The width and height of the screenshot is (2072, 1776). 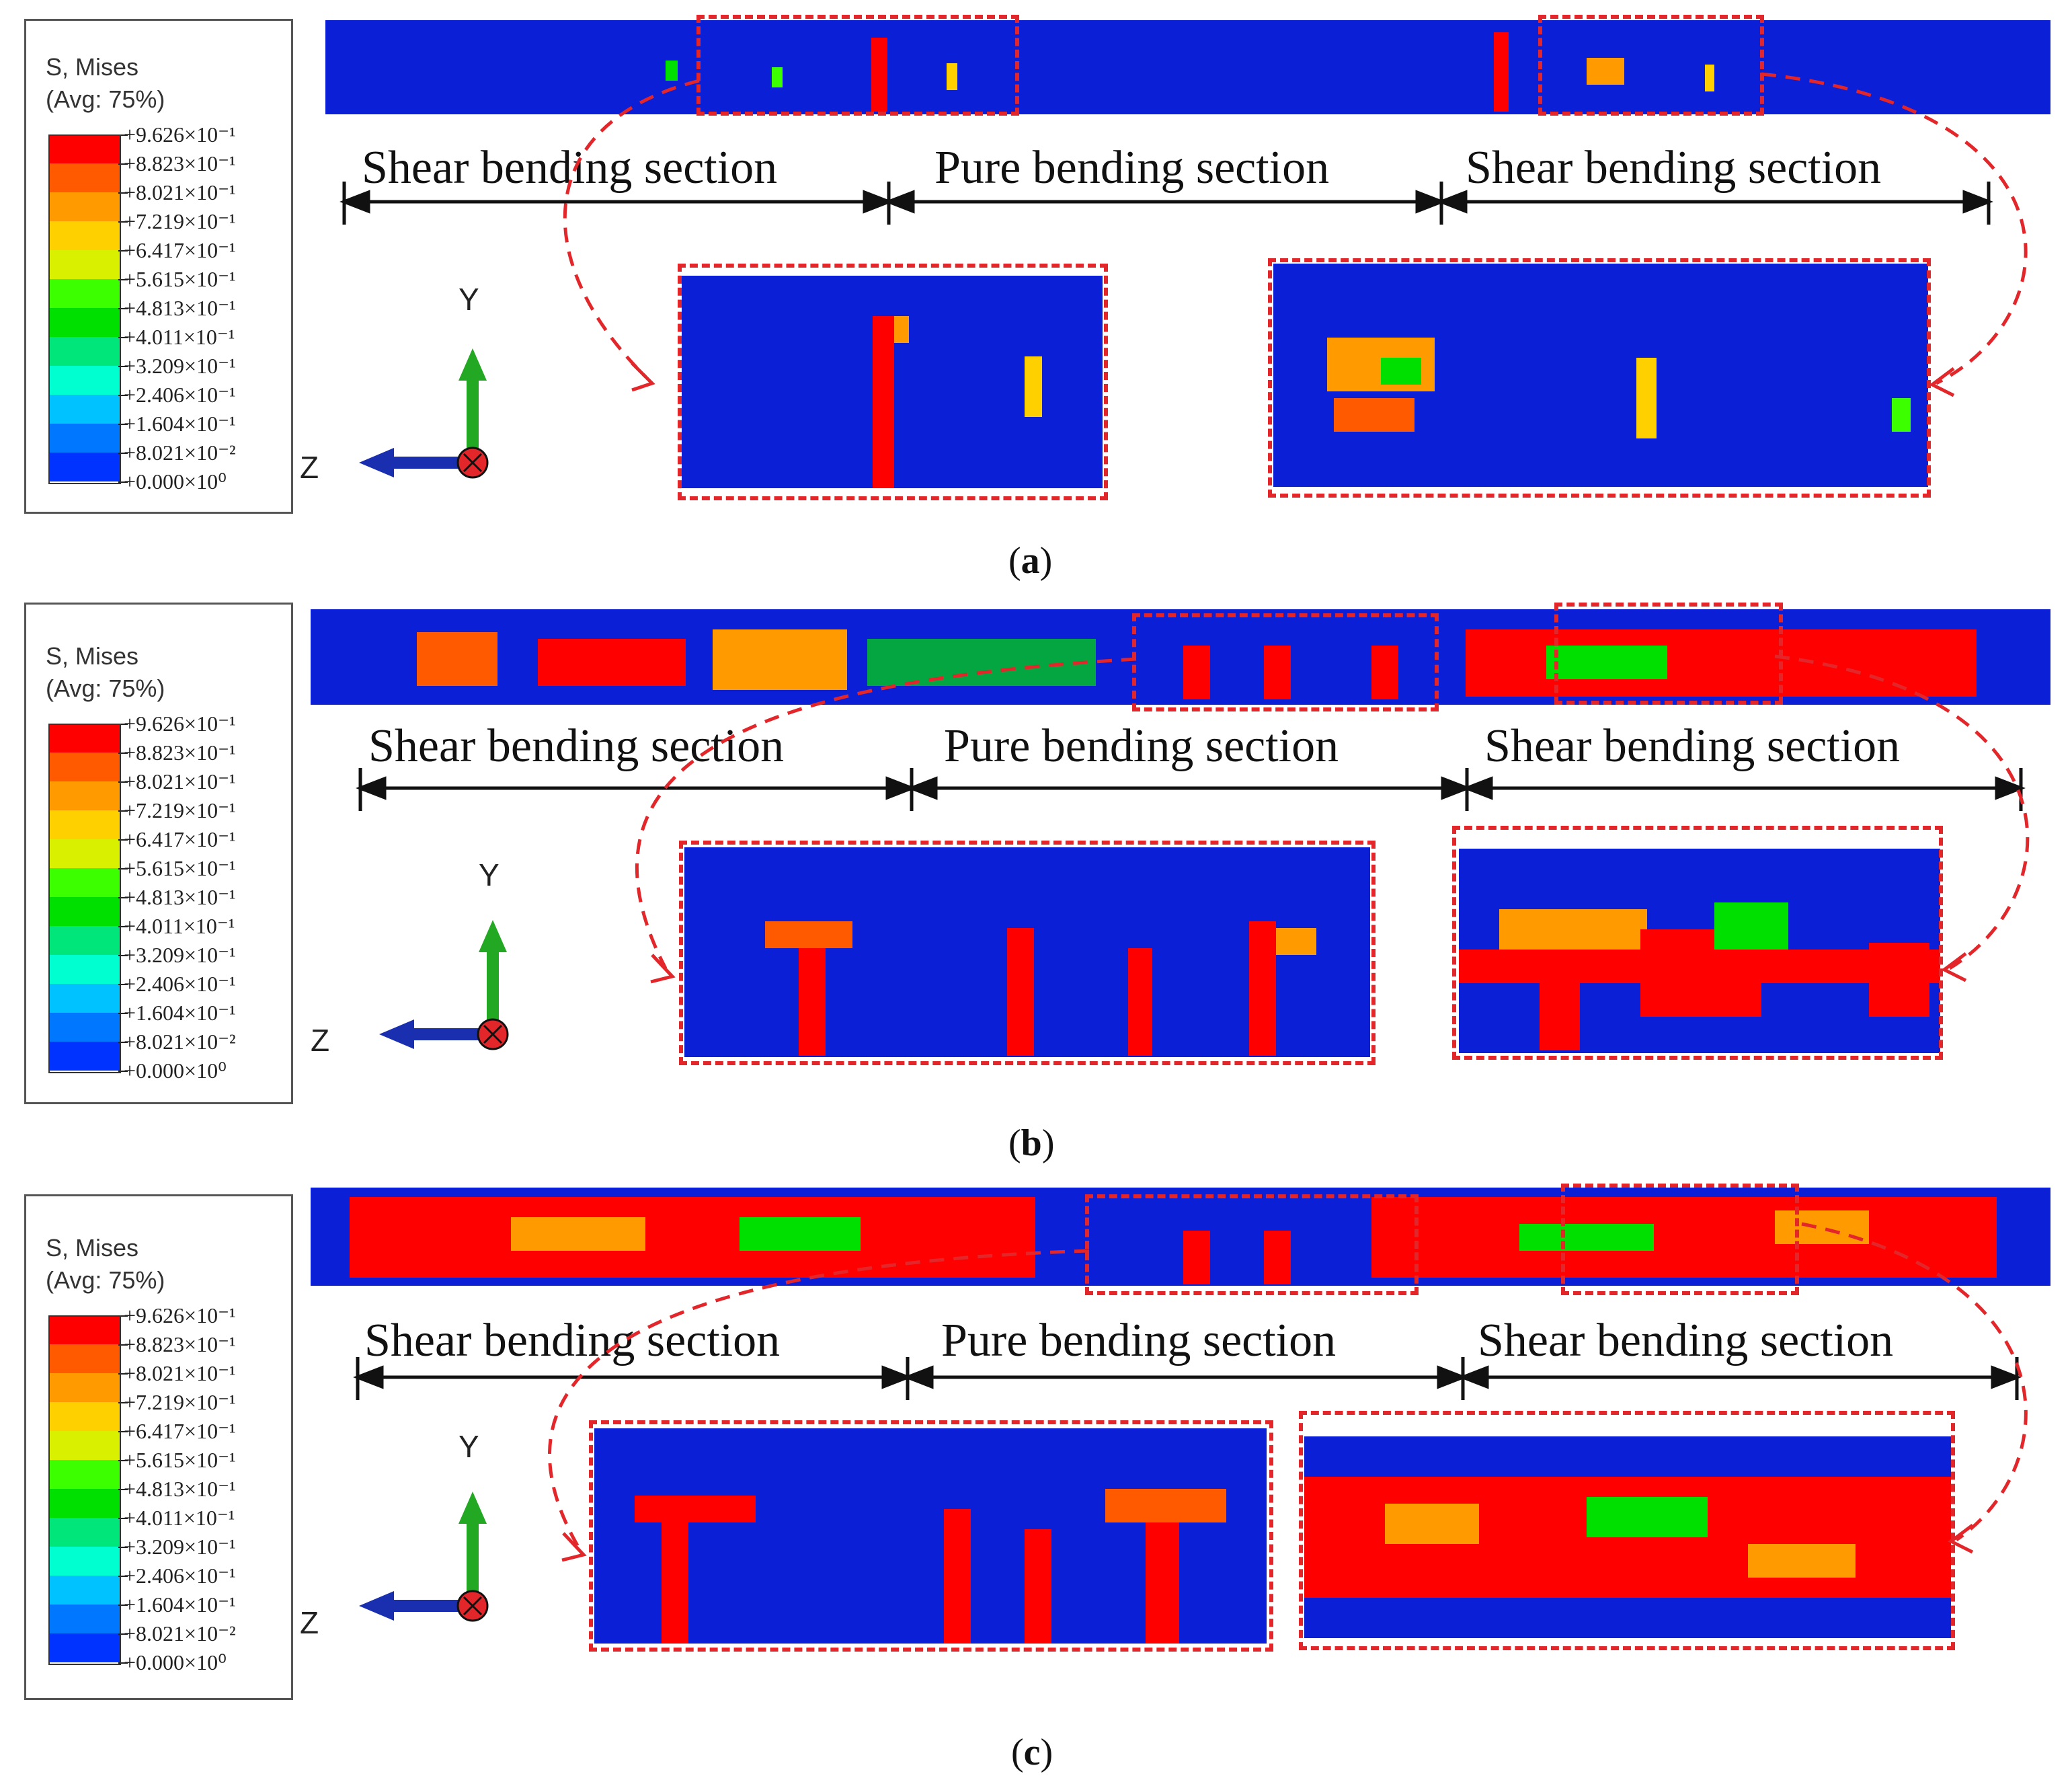 I want to click on legend-level-label: +8.021×10⁻¹, so click(x=180, y=192).